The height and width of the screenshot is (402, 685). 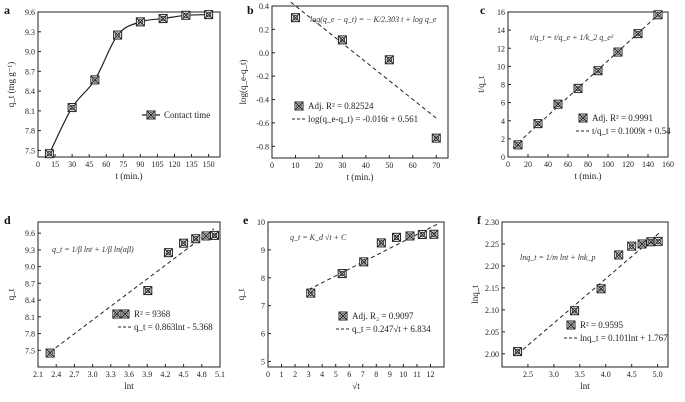 I want to click on y-tick-label: 2.20, so click(x=492, y=266).